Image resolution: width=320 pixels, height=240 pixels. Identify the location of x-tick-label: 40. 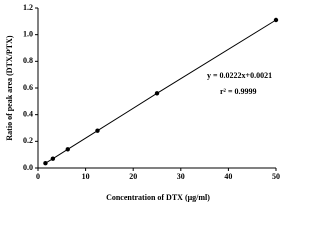
(228, 176).